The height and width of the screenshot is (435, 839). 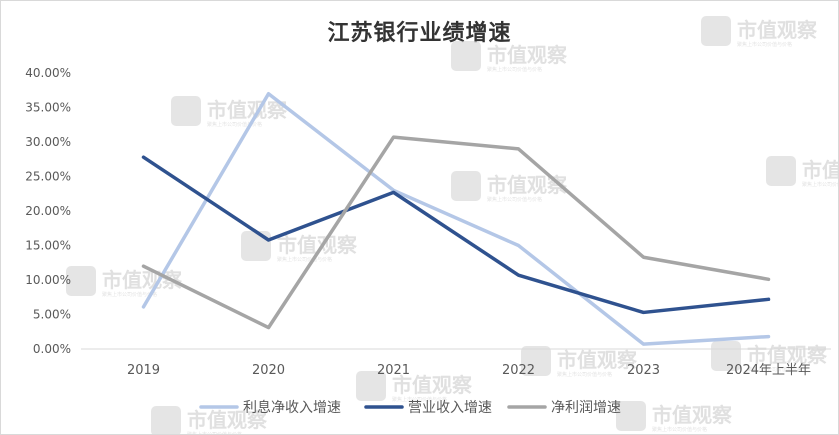 I want to click on x-tick-label: 2023, so click(x=643, y=370).